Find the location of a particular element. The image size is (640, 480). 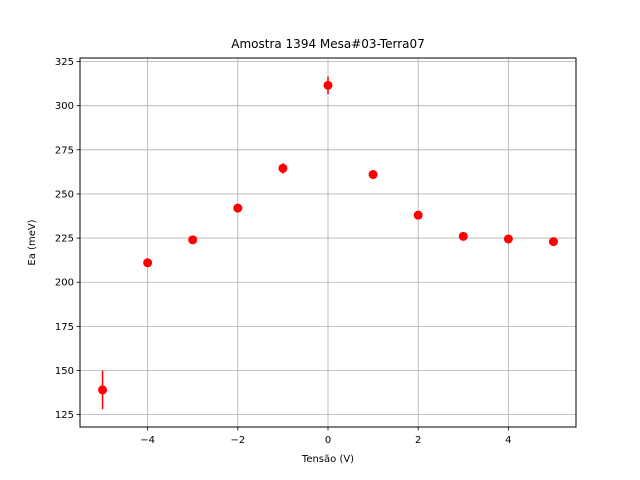

x-tick-label: −4 is located at coordinates (147, 440).